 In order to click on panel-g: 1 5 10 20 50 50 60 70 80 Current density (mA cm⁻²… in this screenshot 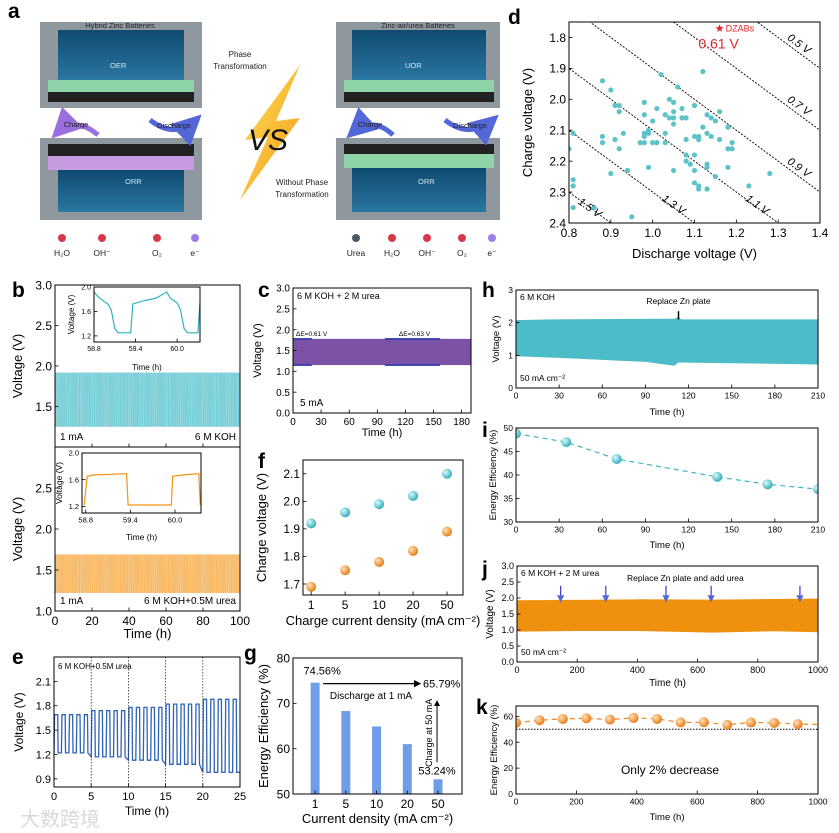, I will do `click(359, 738)`.